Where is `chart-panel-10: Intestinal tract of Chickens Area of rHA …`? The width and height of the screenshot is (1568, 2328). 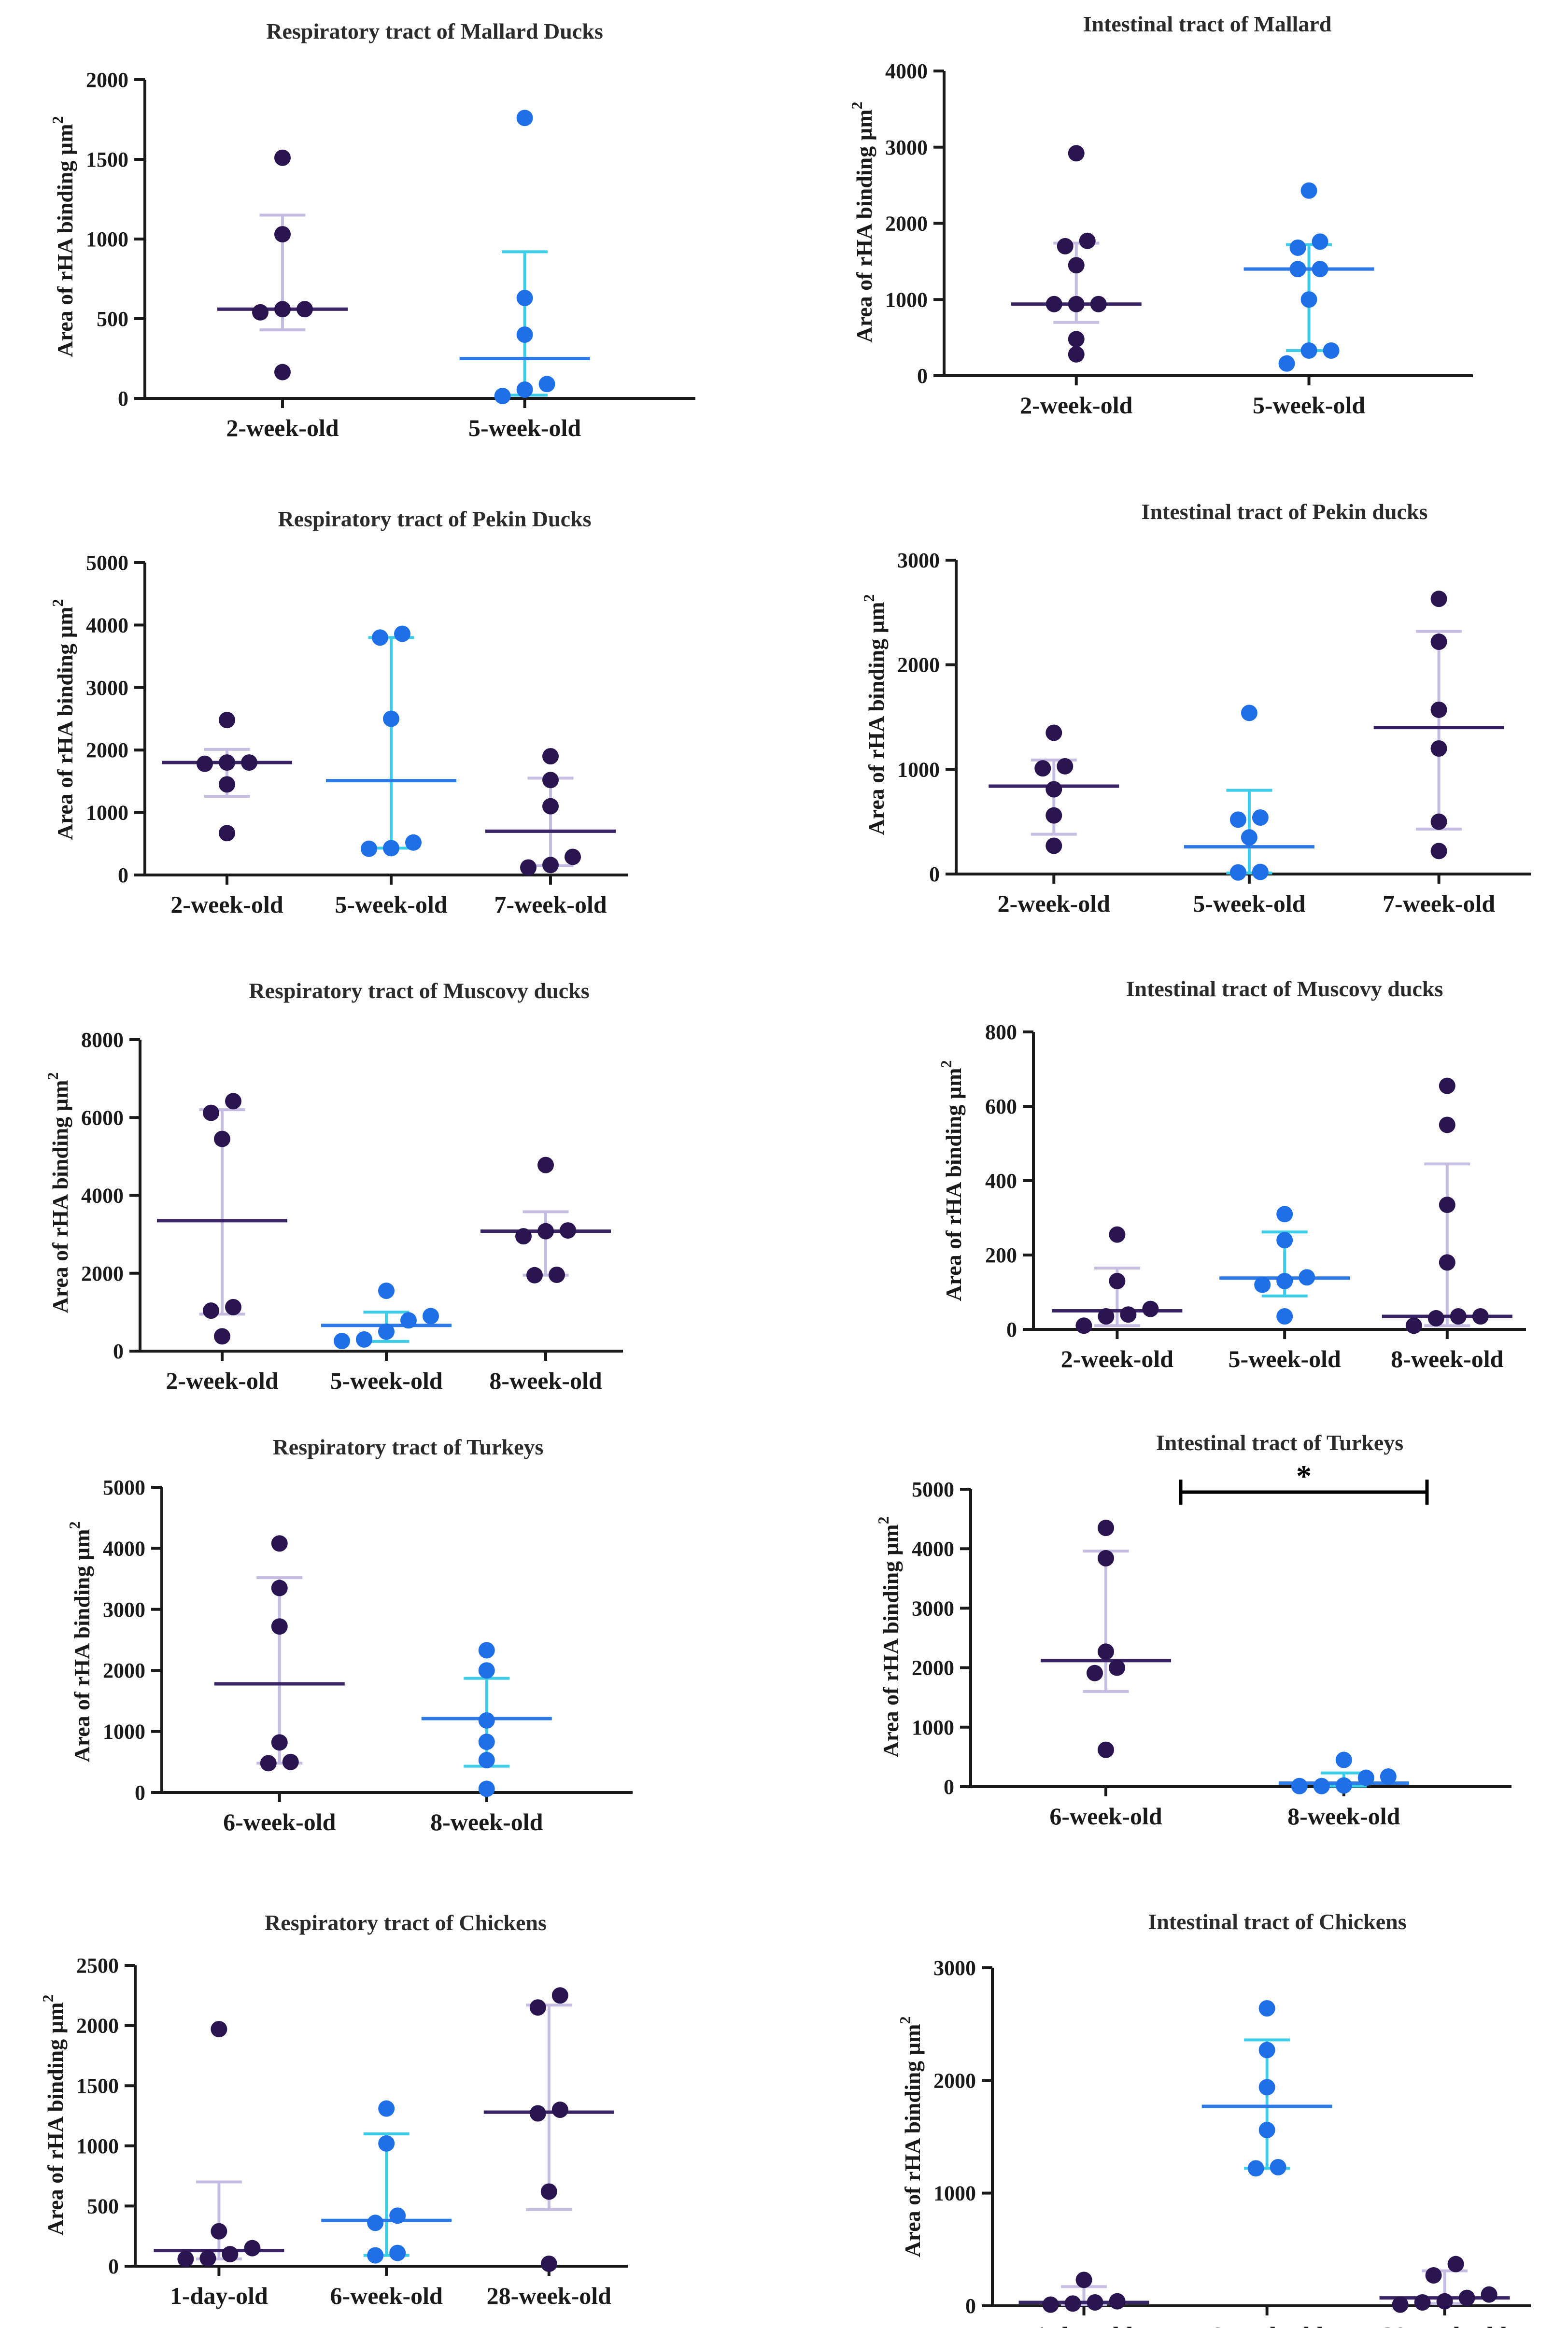
chart-panel-10: Intestinal tract of Chickens Area of rHA … is located at coordinates (1213, 2118).